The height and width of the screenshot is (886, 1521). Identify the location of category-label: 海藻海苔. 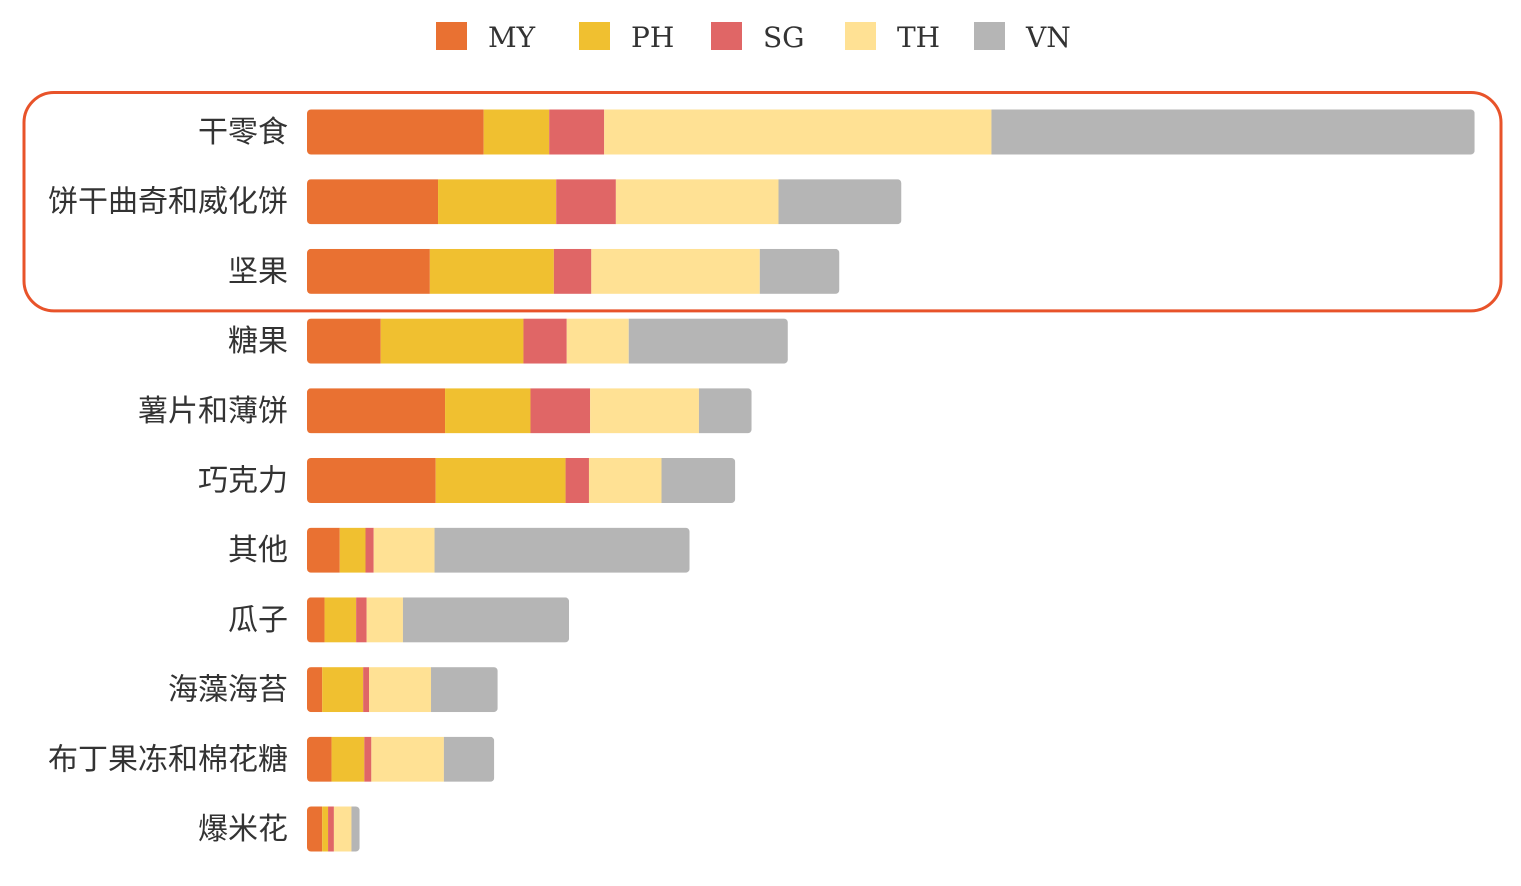
(228, 690).